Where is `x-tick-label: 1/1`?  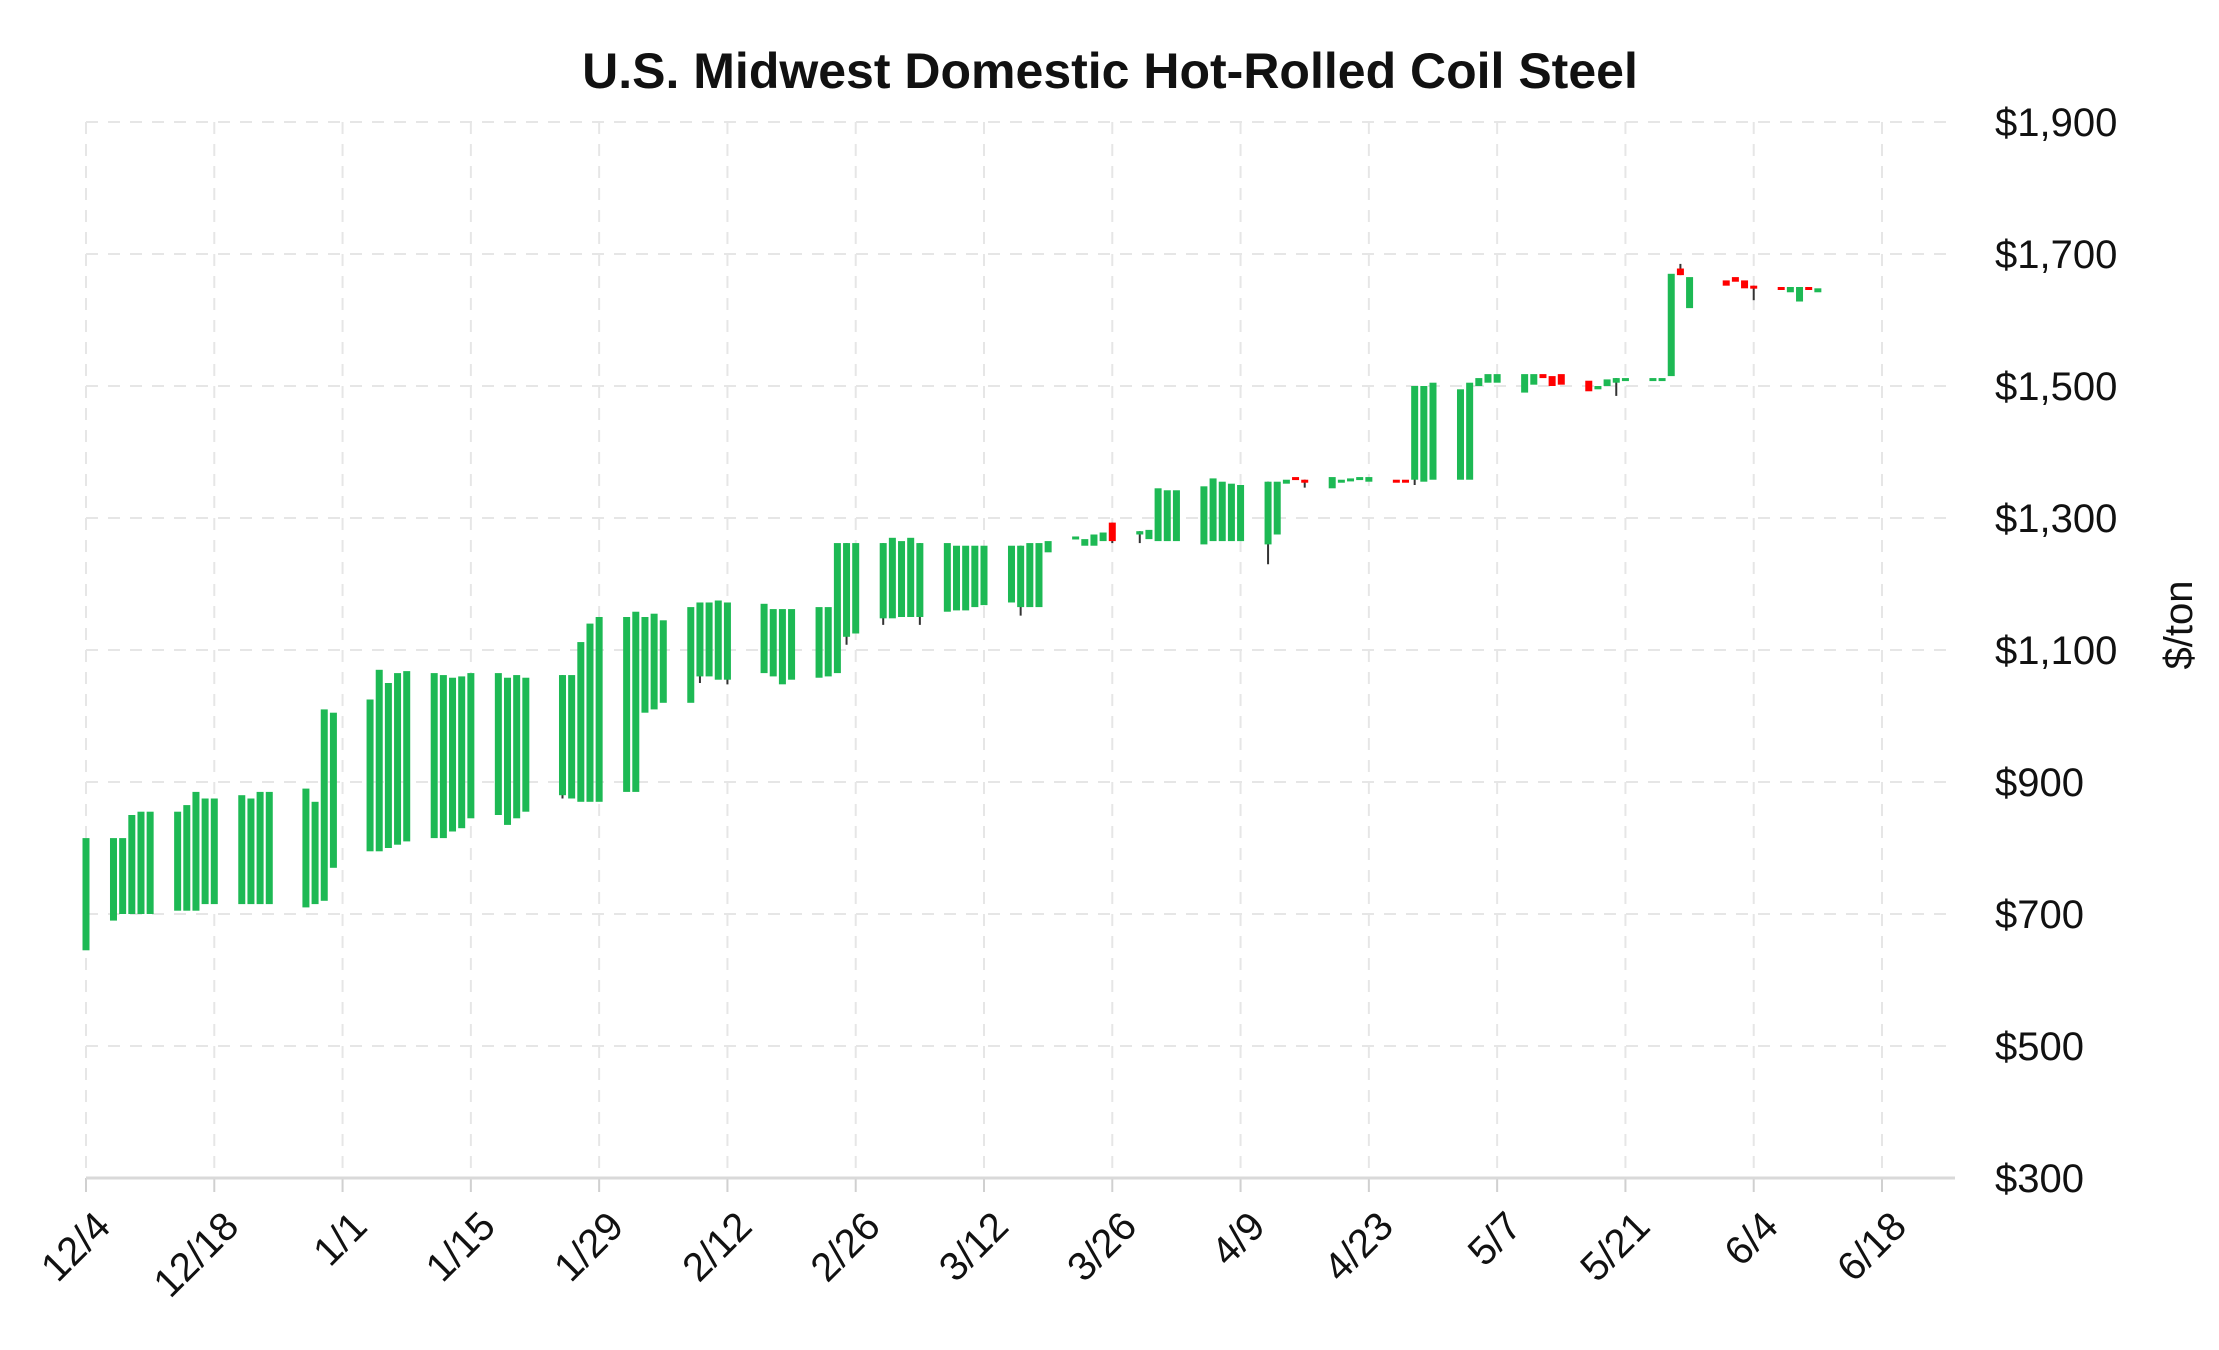
x-tick-label: 1/1 is located at coordinates (340, 1239).